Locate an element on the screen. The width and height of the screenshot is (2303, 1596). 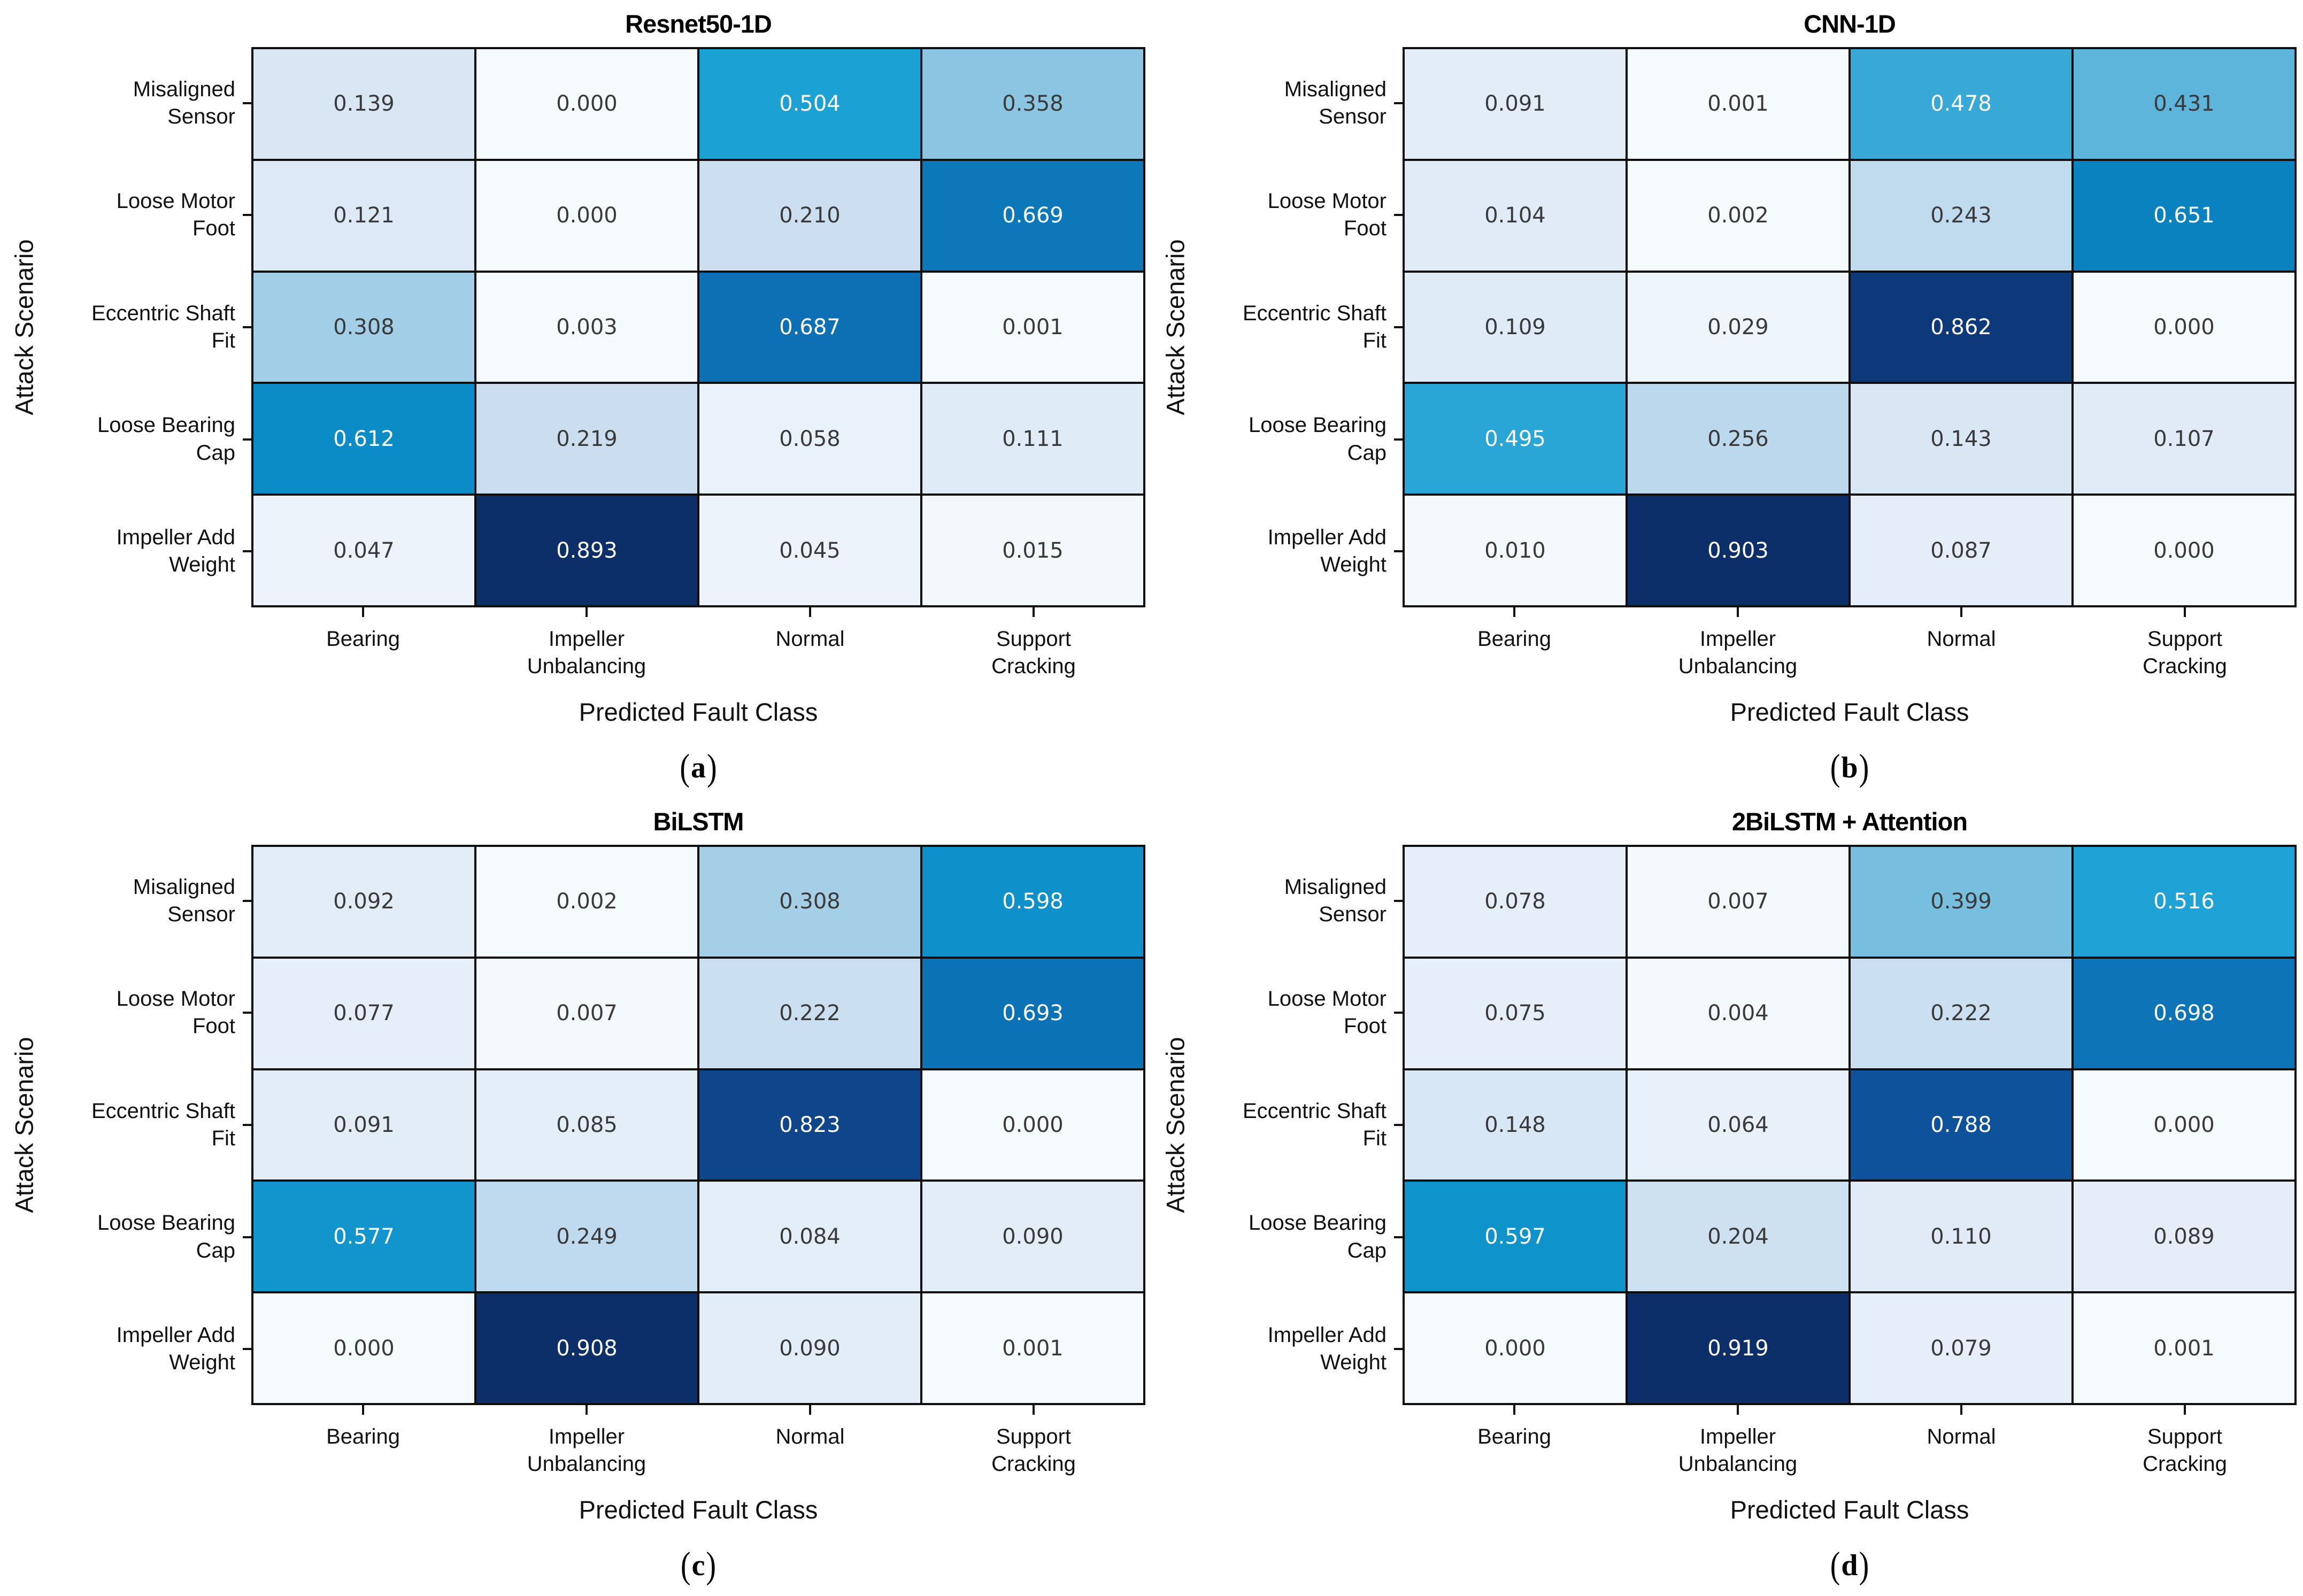
matrix-cell: 0.256 is located at coordinates (1738, 439).